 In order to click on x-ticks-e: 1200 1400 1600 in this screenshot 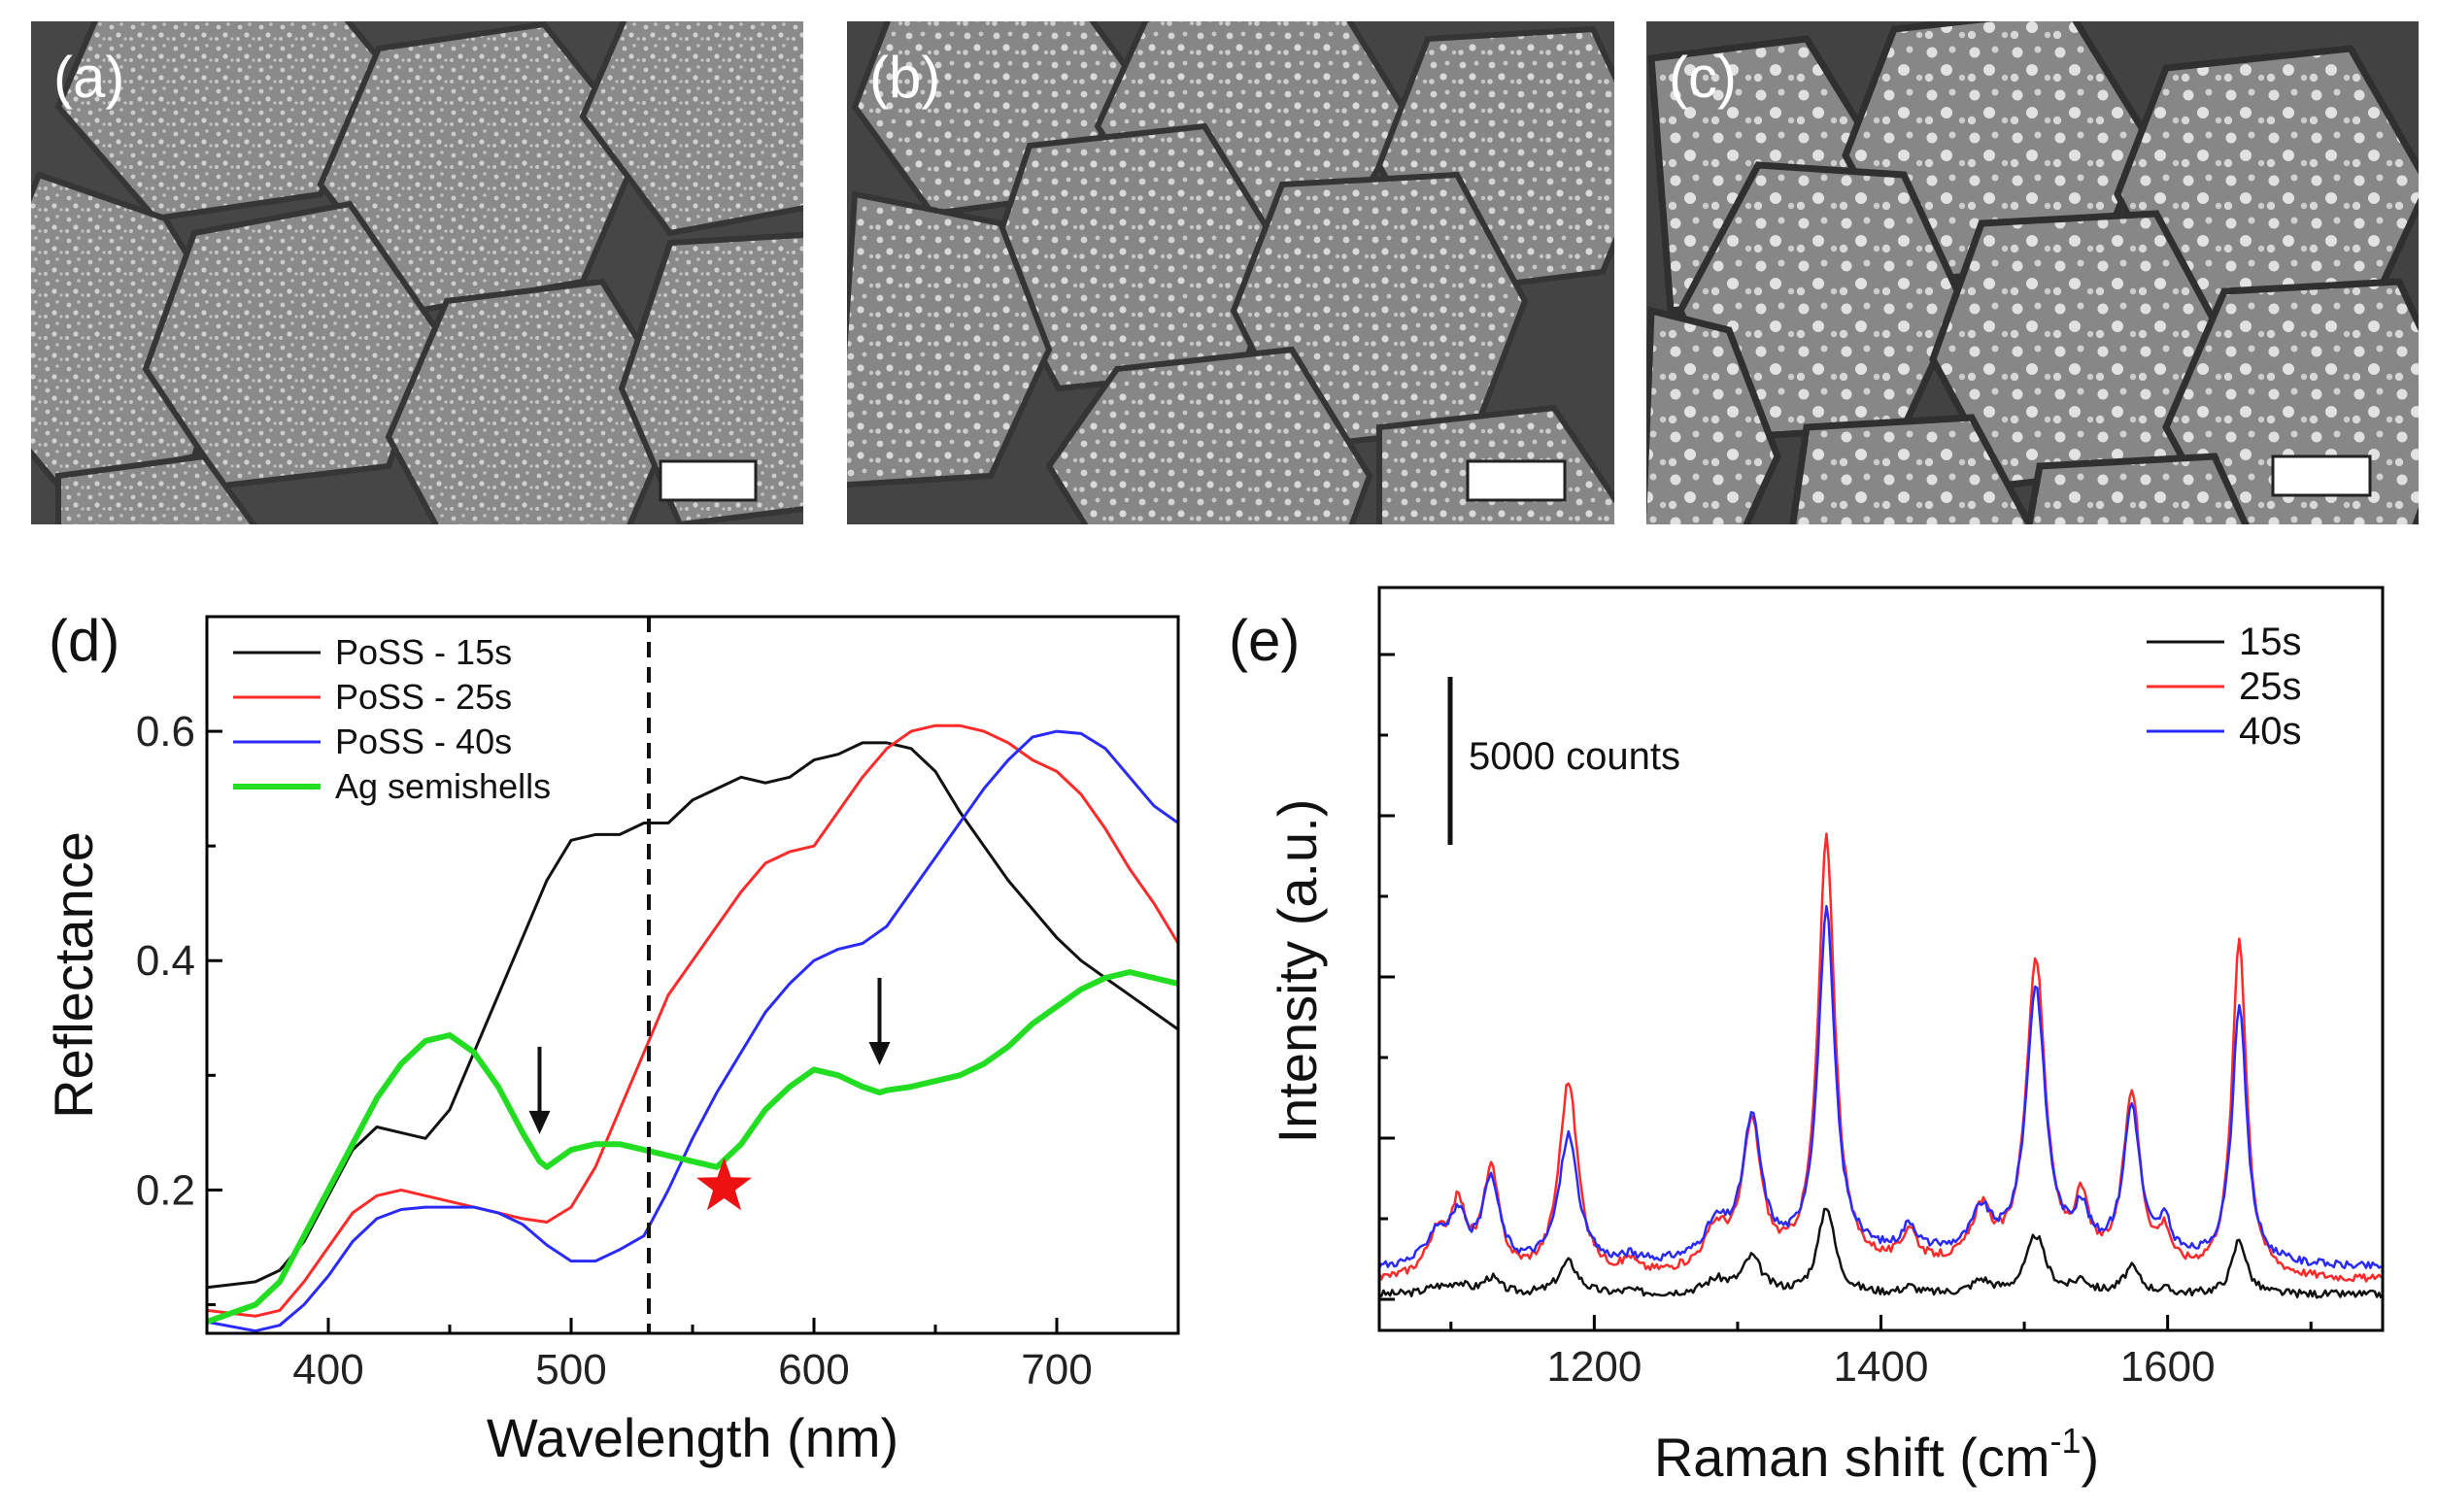, I will do `click(1881, 1353)`.